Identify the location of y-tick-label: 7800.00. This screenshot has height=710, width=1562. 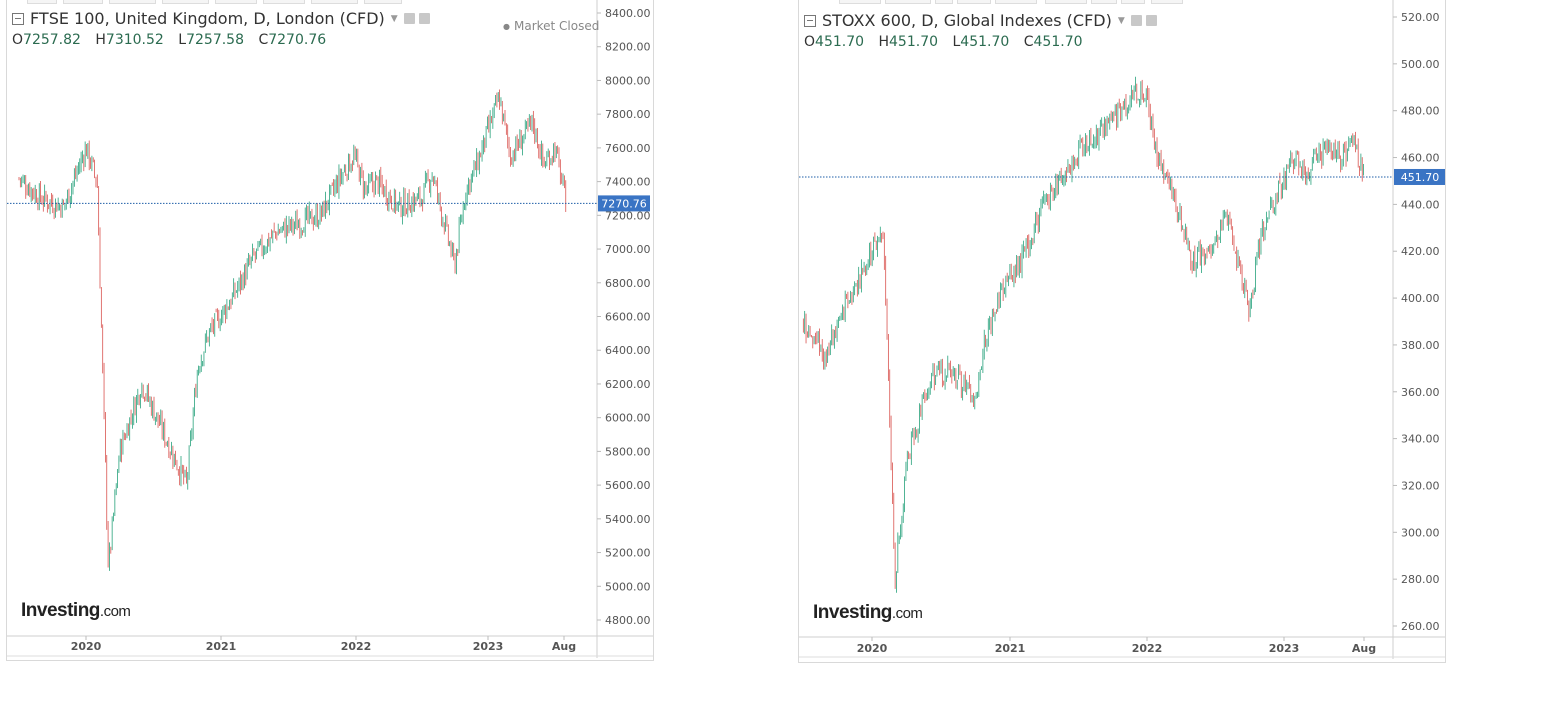
(628, 114).